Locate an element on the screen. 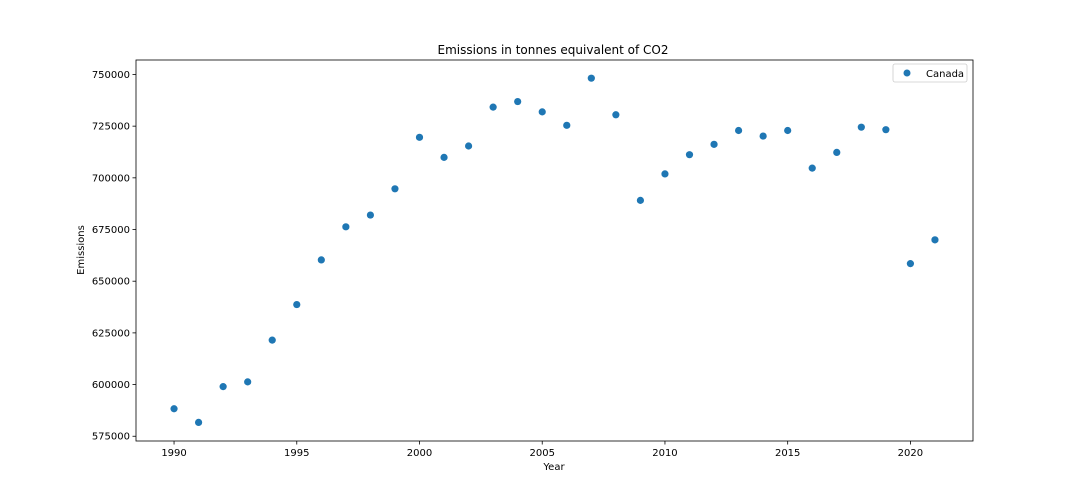  y-tick-label: 675000 is located at coordinates (111, 230).